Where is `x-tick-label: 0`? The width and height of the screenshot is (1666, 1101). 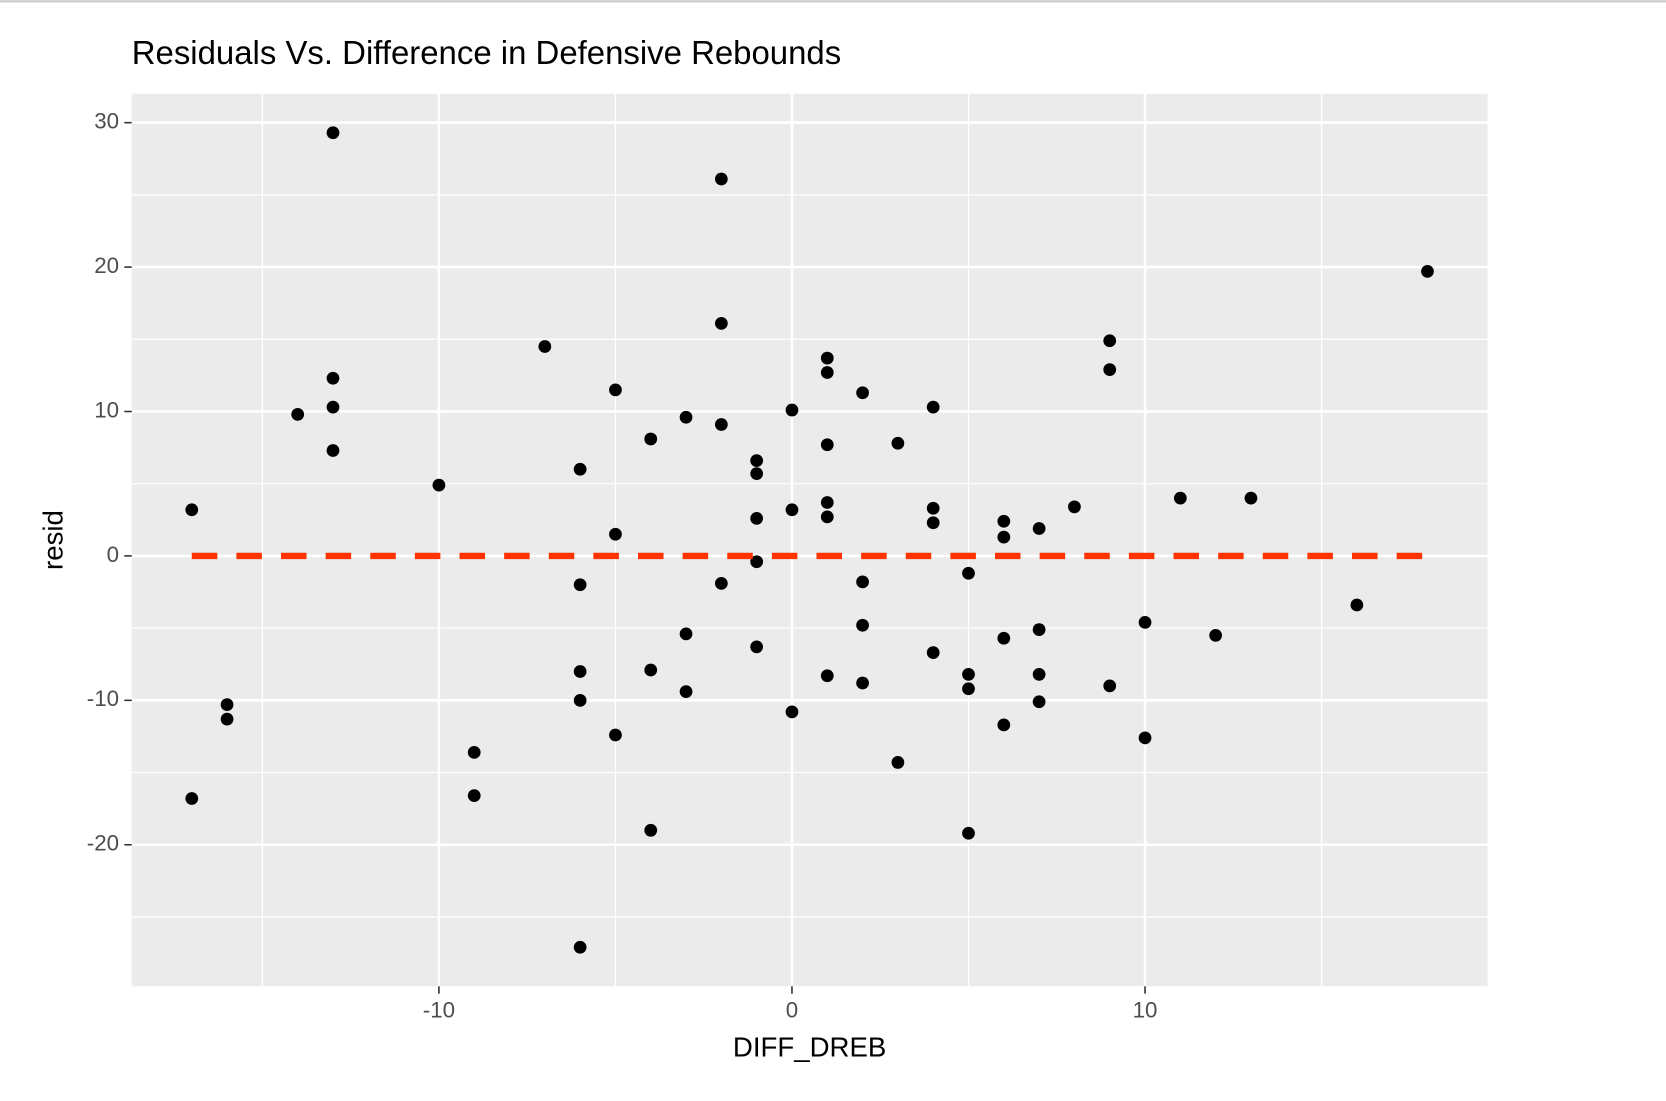 x-tick-label: 0 is located at coordinates (792, 1010).